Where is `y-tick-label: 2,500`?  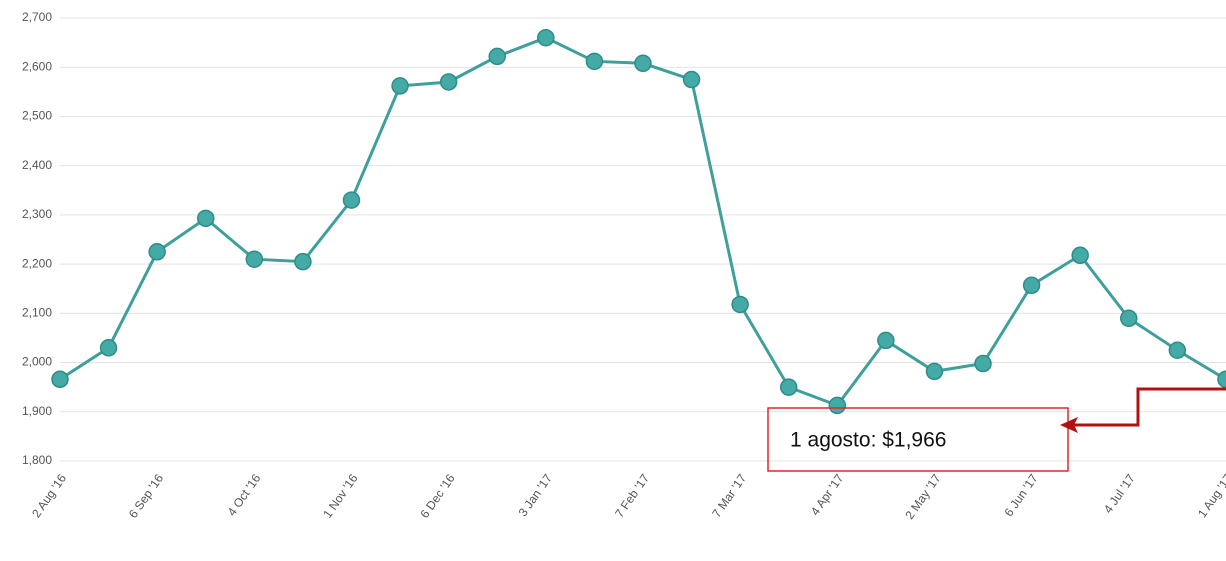
y-tick-label: 2,500 is located at coordinates (37, 116).